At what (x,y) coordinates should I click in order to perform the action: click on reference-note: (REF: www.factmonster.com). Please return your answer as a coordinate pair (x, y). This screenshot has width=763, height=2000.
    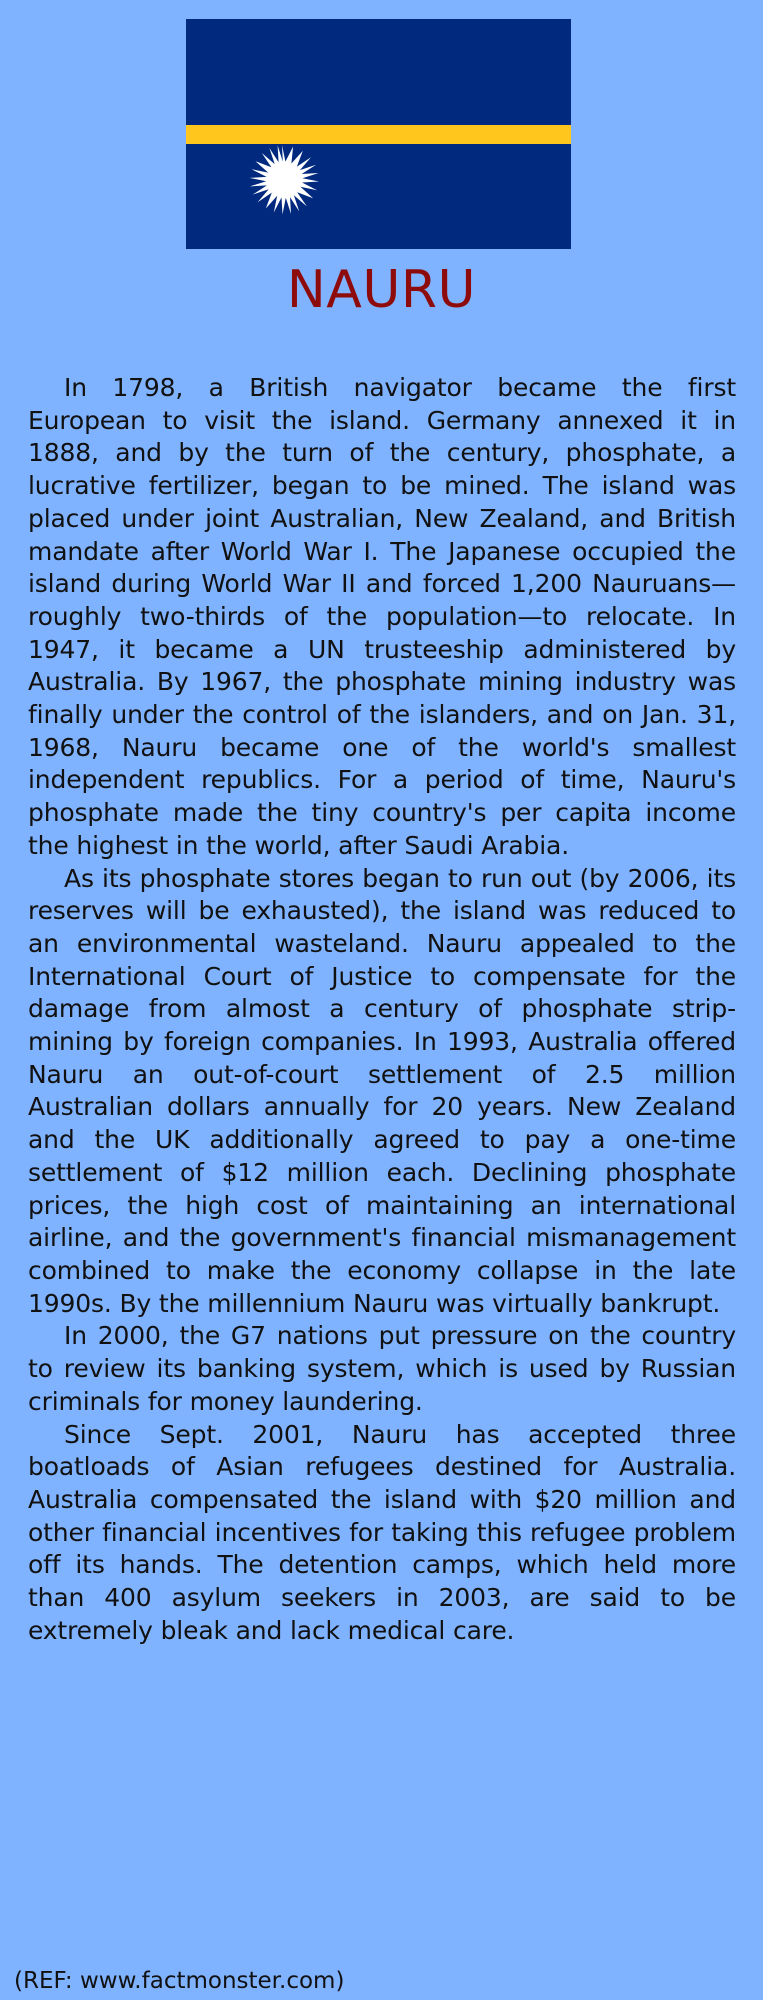
    Looking at the image, I should click on (179, 1981).